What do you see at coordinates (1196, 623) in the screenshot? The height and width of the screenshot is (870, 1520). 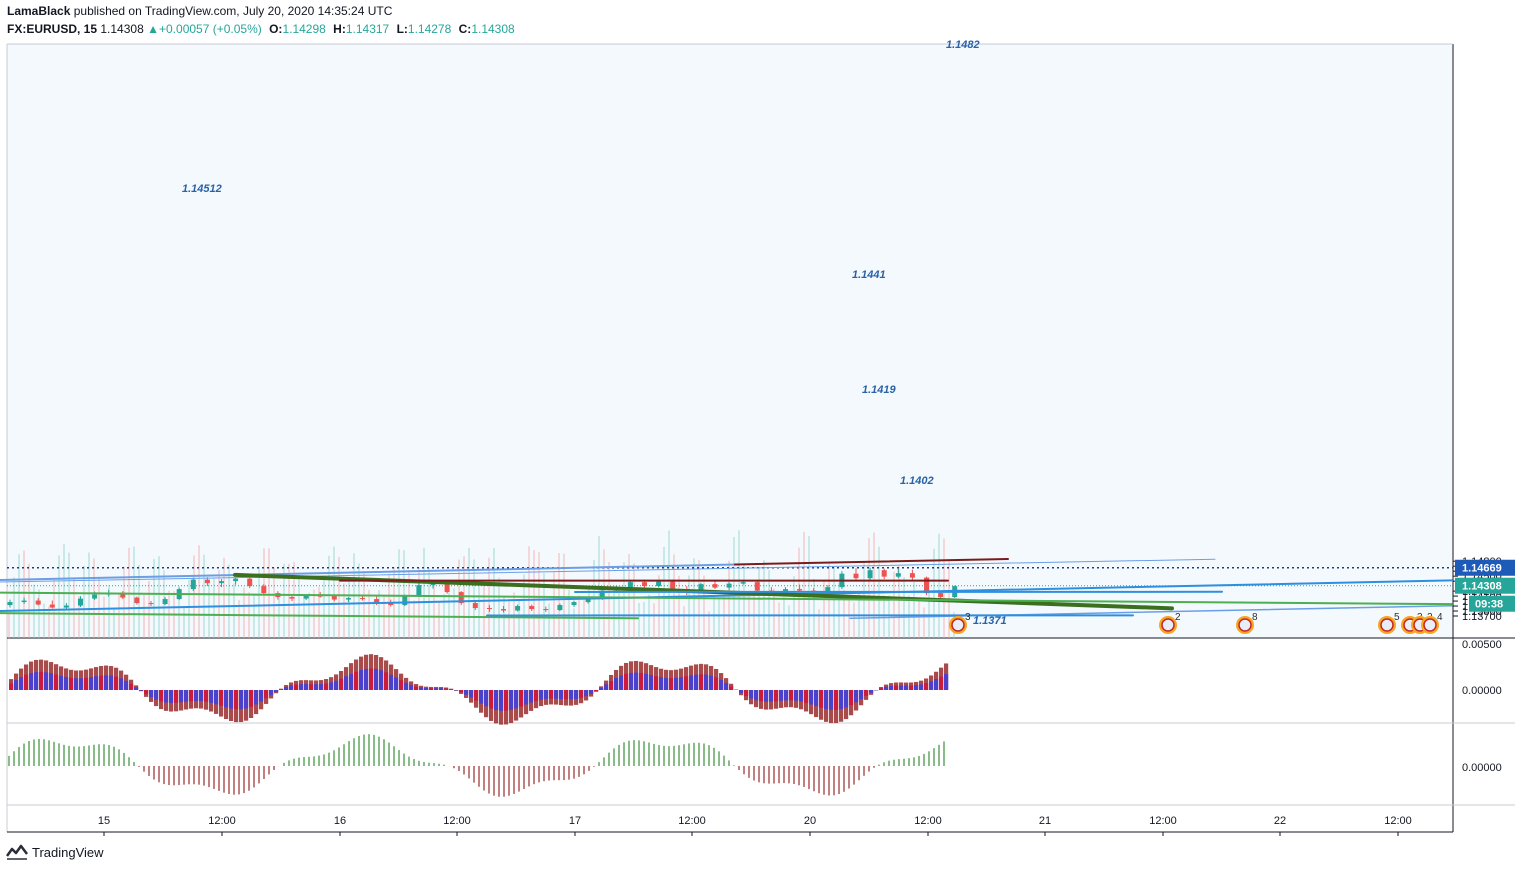 I see `economic-events: 3285324` at bounding box center [1196, 623].